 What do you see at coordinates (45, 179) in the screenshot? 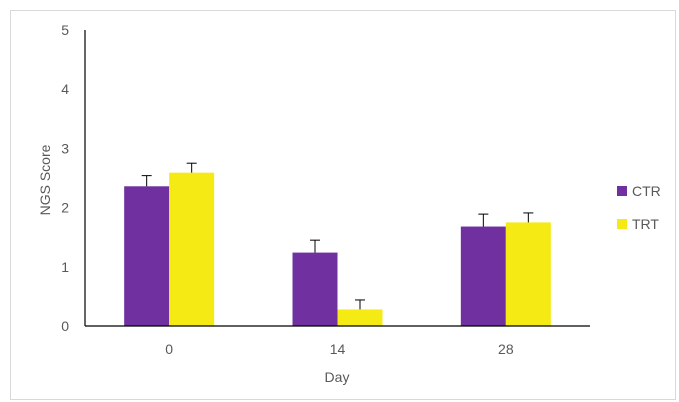
I see `y-axis-title: NGS Score` at bounding box center [45, 179].